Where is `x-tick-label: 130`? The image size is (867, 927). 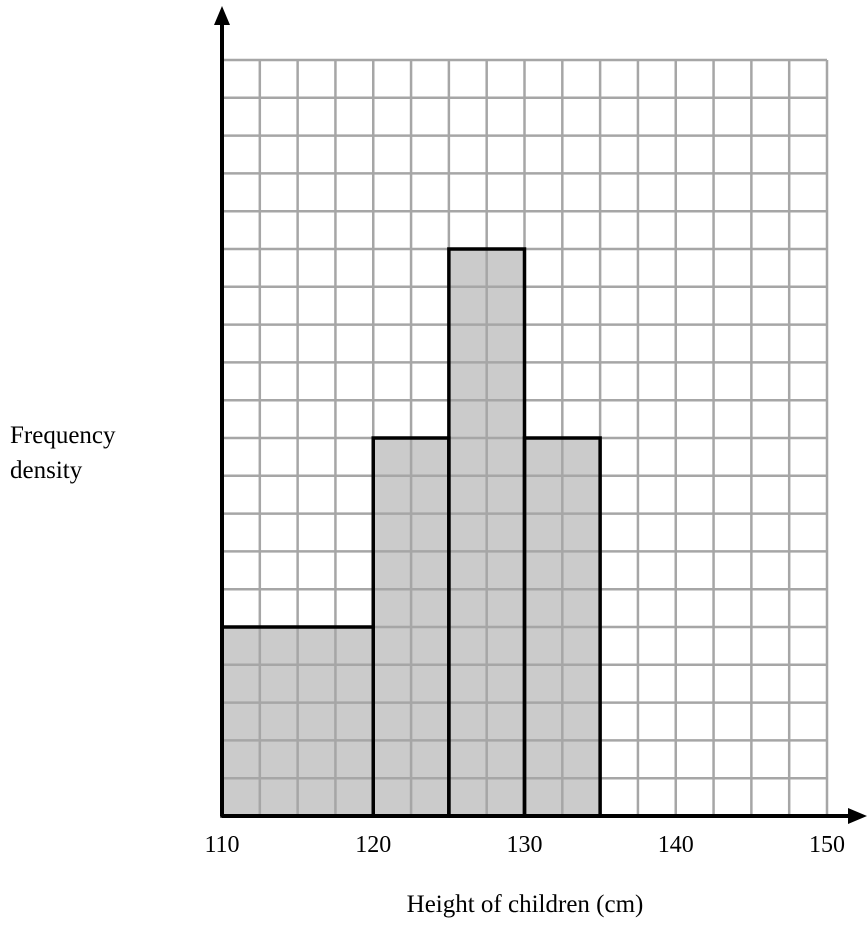 x-tick-label: 130 is located at coordinates (525, 845).